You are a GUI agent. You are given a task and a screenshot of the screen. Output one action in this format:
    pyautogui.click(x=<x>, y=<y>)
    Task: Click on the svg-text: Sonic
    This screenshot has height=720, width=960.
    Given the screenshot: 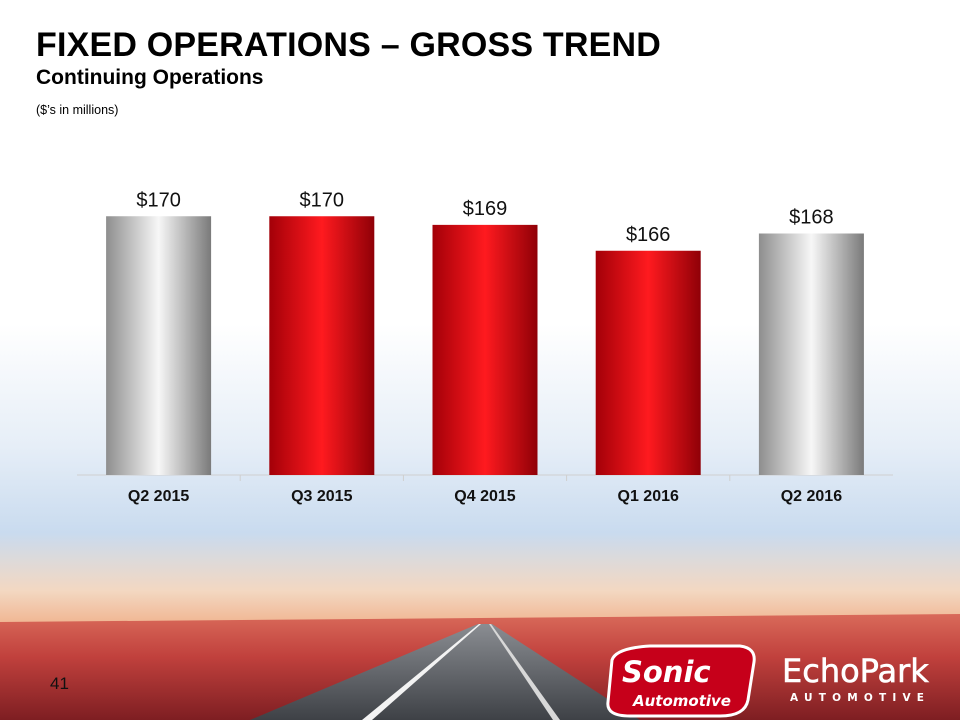 What is the action you would take?
    pyautogui.click(x=666, y=672)
    